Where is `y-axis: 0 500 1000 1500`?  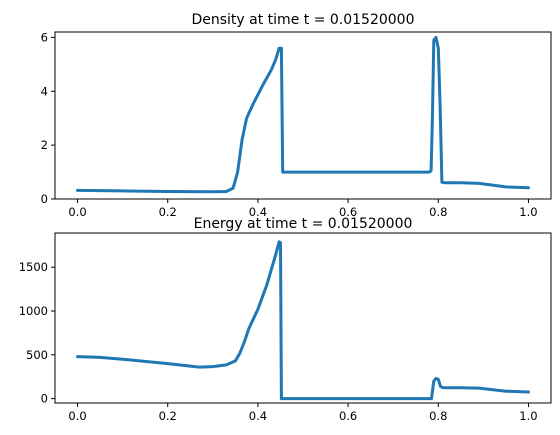
y-axis: 0 500 1000 1500 is located at coordinates (37, 333).